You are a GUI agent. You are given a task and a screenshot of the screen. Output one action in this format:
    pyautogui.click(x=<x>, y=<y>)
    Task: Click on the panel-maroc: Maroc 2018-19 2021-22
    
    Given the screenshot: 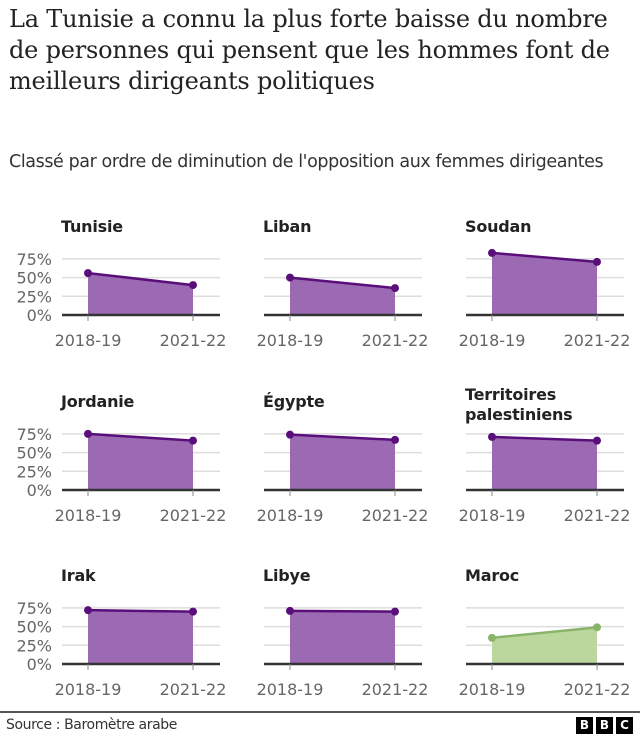 What is the action you would take?
    pyautogui.click(x=517, y=651)
    